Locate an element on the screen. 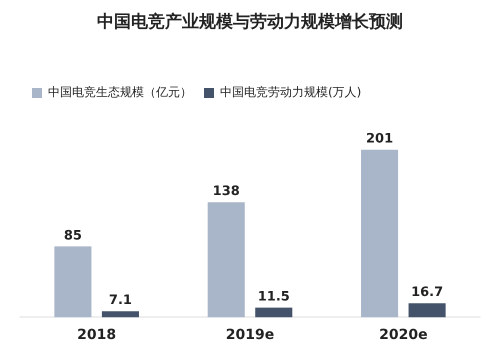  data-label: 11.5 is located at coordinates (274, 297).